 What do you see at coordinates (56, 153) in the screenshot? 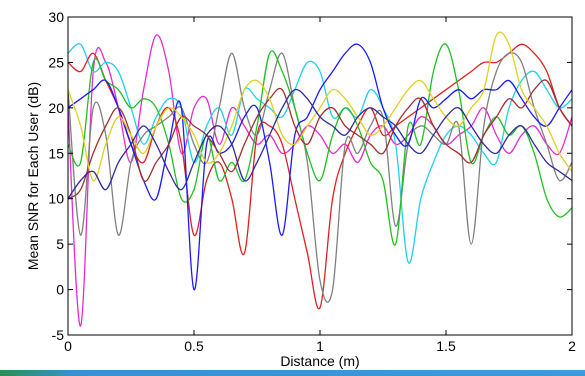
I see `y-tick-label: 15` at bounding box center [56, 153].